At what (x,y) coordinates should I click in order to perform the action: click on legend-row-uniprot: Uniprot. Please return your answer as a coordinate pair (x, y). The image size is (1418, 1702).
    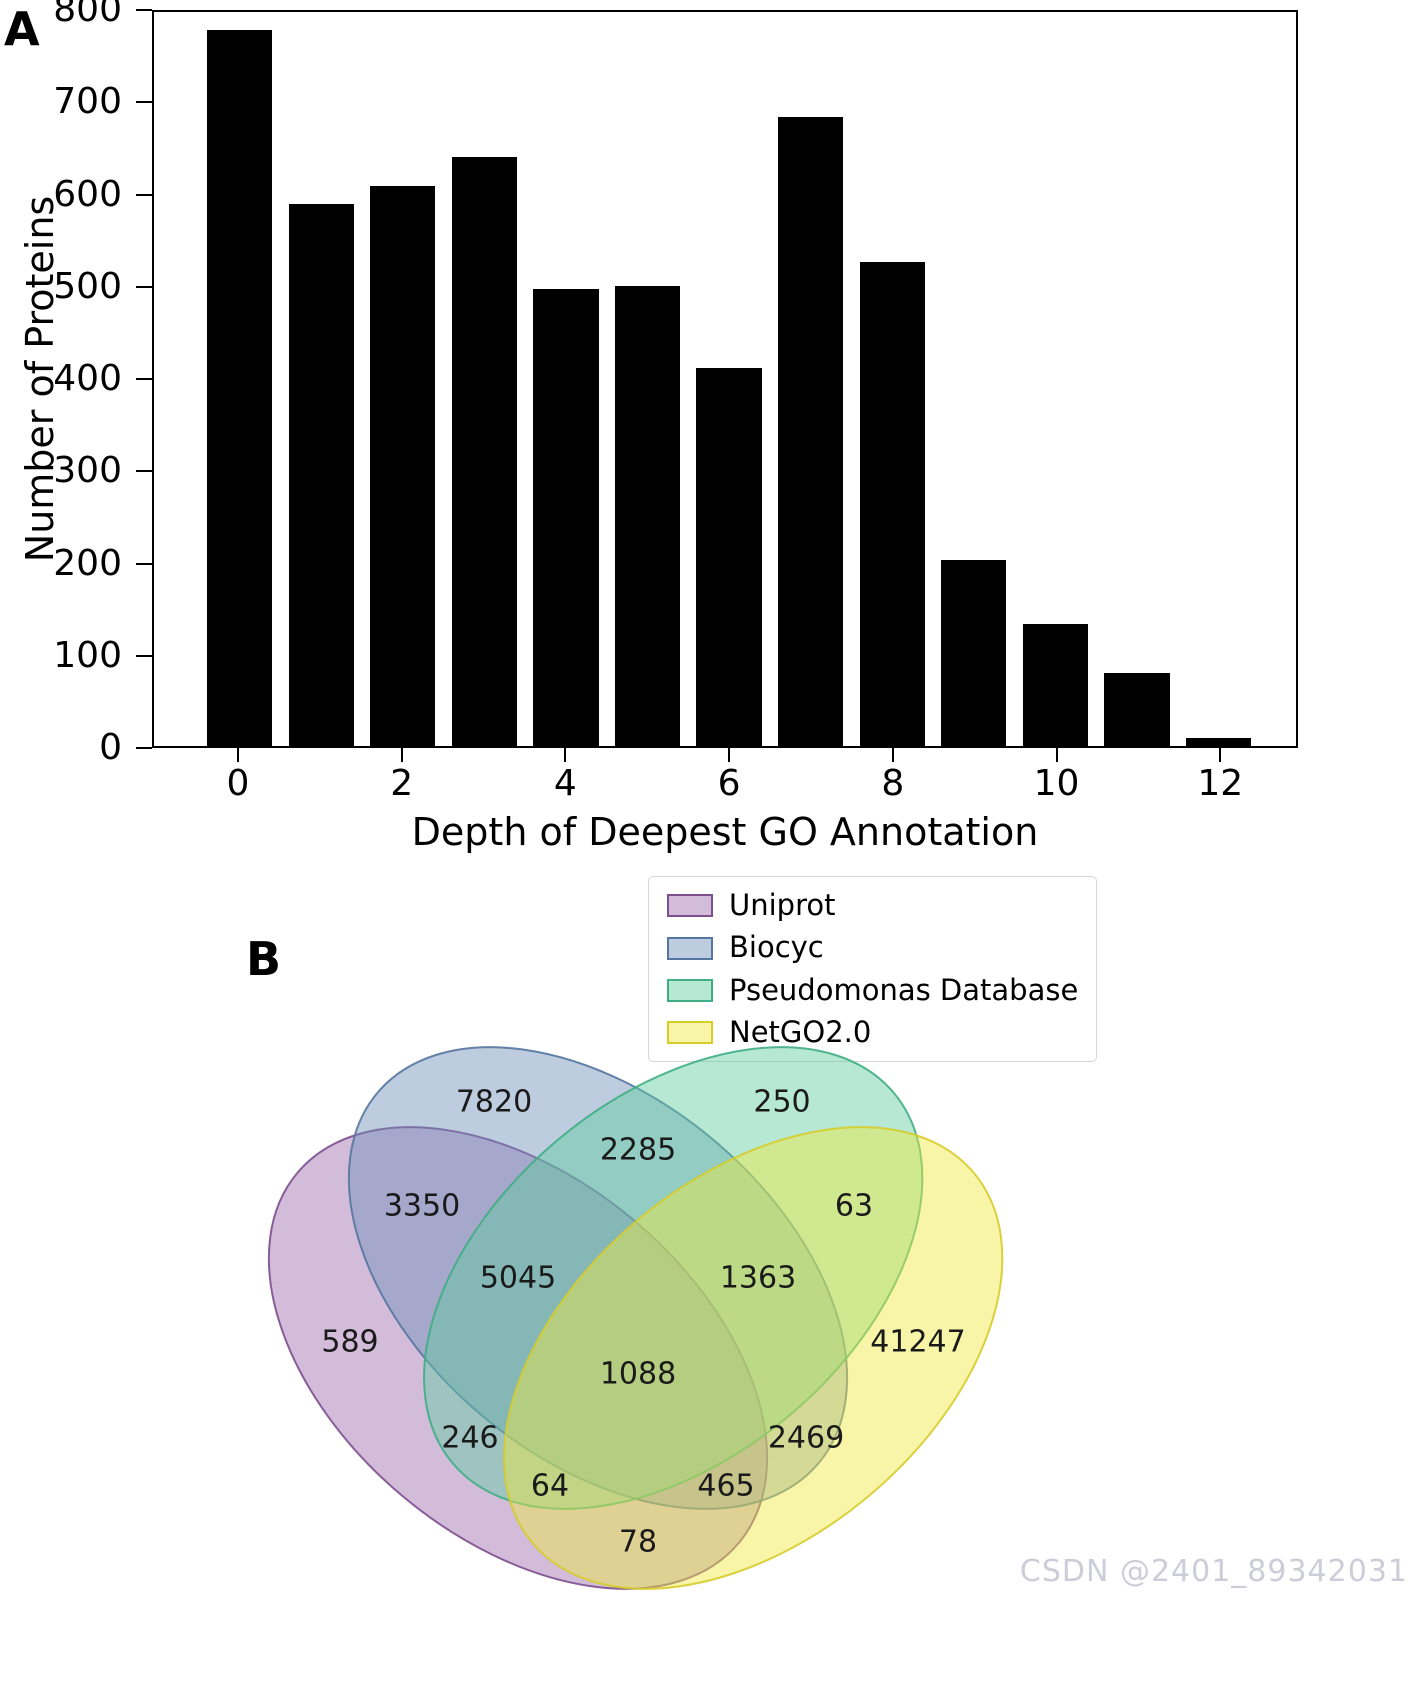
    Looking at the image, I should click on (872, 905).